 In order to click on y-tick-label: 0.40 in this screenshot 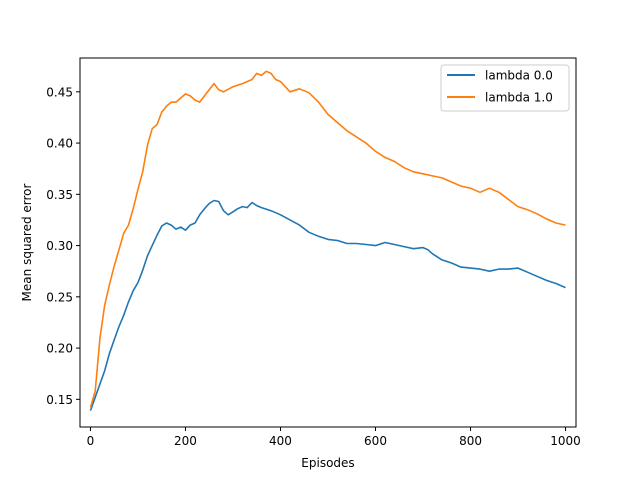, I will do `click(59, 144)`.